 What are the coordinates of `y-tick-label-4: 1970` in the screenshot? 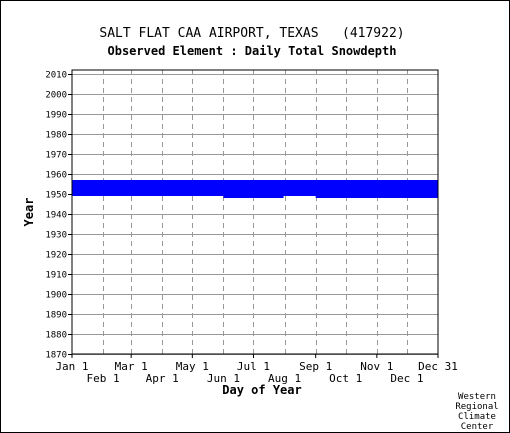 It's located at (56, 156).